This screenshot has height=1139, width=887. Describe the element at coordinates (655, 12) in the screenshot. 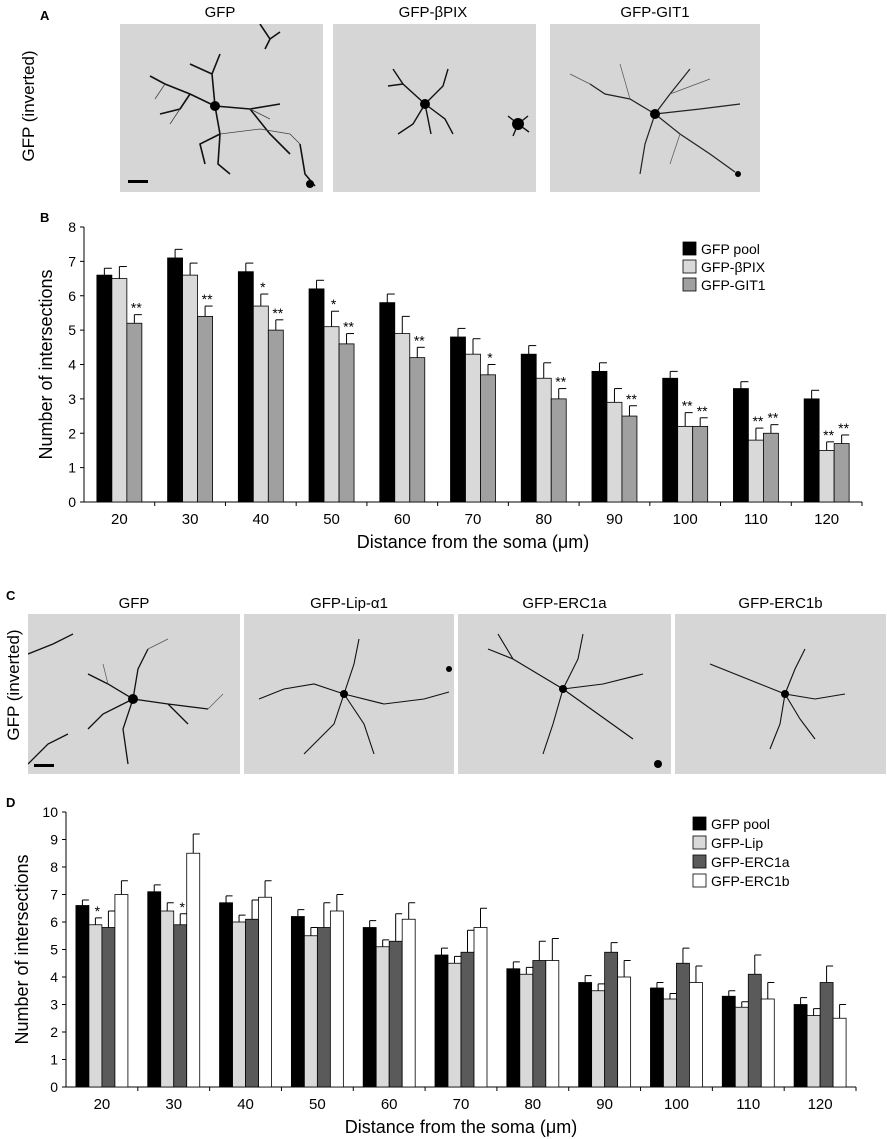

I see `panel-a-title-git1: GFP-GIT1` at that location.